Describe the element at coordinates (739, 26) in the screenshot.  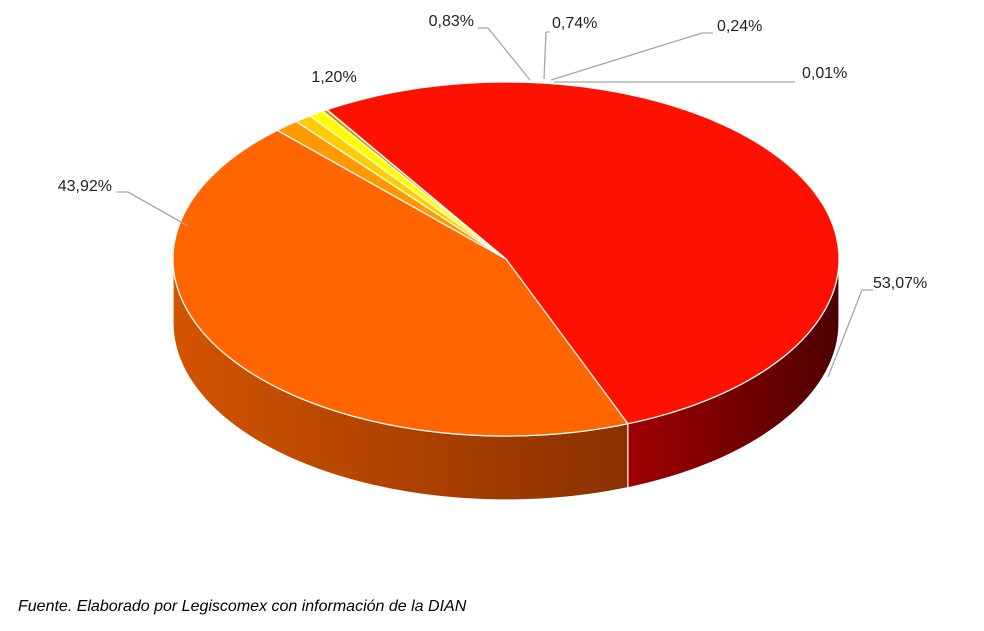
I see `slice-label-6: 0,24%` at that location.